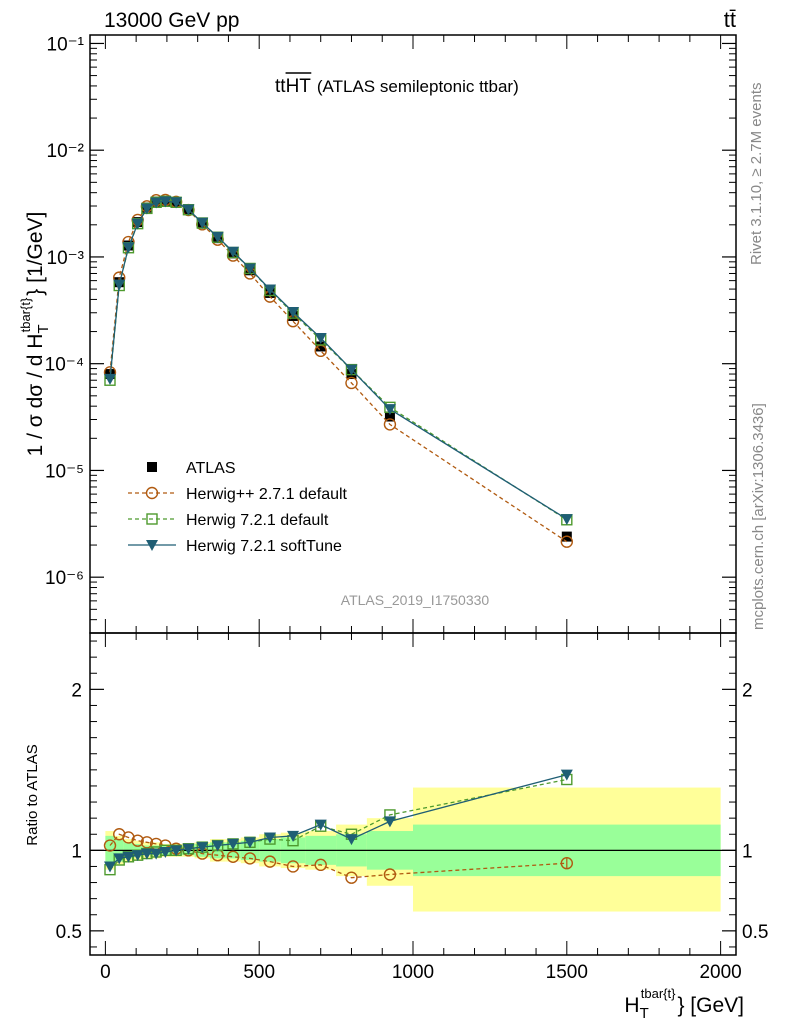 The width and height of the screenshot is (786, 1024). Describe the element at coordinates (76, 690) in the screenshot. I see `ratio-ytick-label: 2` at that location.